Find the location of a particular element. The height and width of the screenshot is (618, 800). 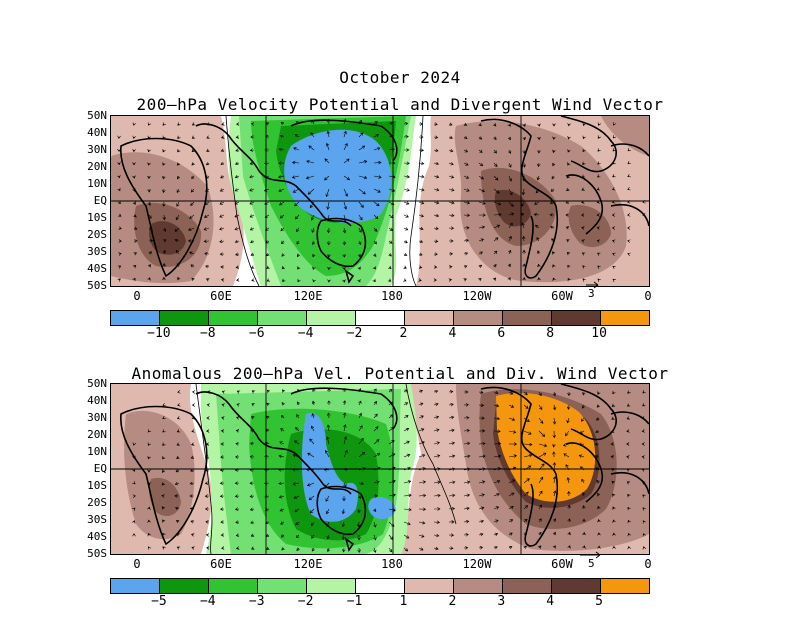

colorbar-tick-label: 8 is located at coordinates (550, 333).